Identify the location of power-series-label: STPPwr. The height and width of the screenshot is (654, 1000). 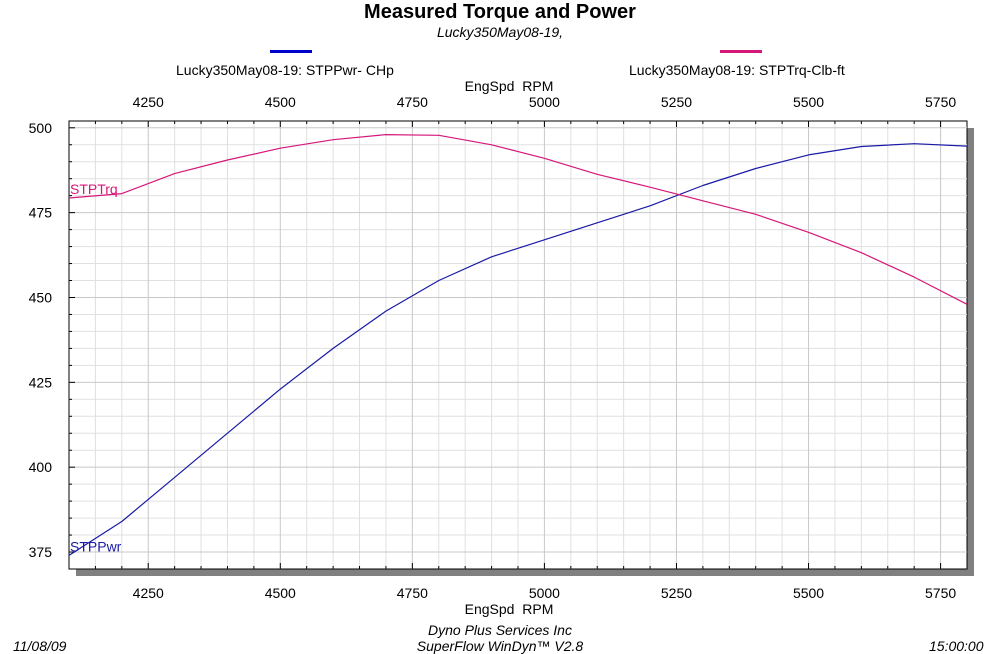
(96, 546).